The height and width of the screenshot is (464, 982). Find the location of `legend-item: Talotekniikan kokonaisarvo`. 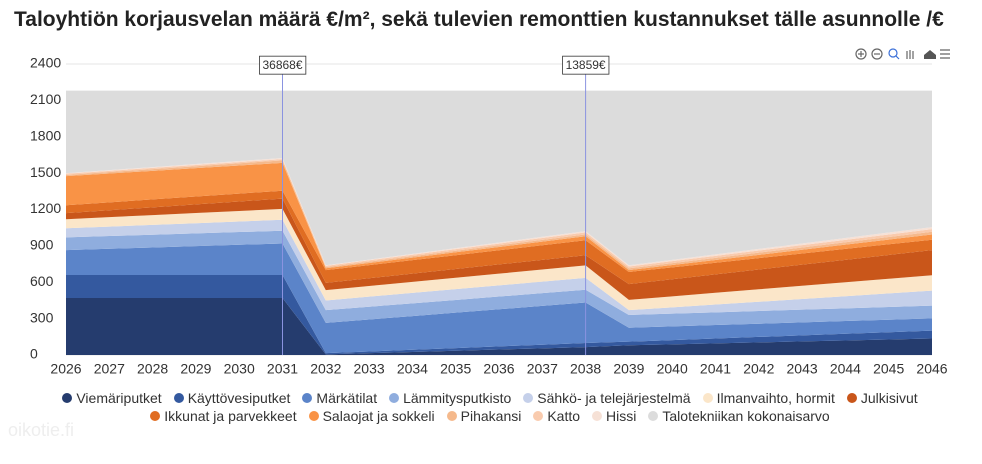

legend-item: Talotekniikan kokonaisarvo is located at coordinates (739, 416).